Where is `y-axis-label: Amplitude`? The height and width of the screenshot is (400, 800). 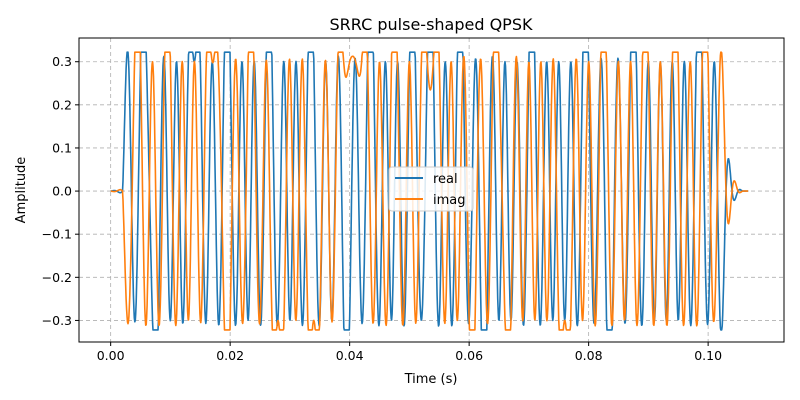
y-axis-label: Amplitude is located at coordinates (21, 190).